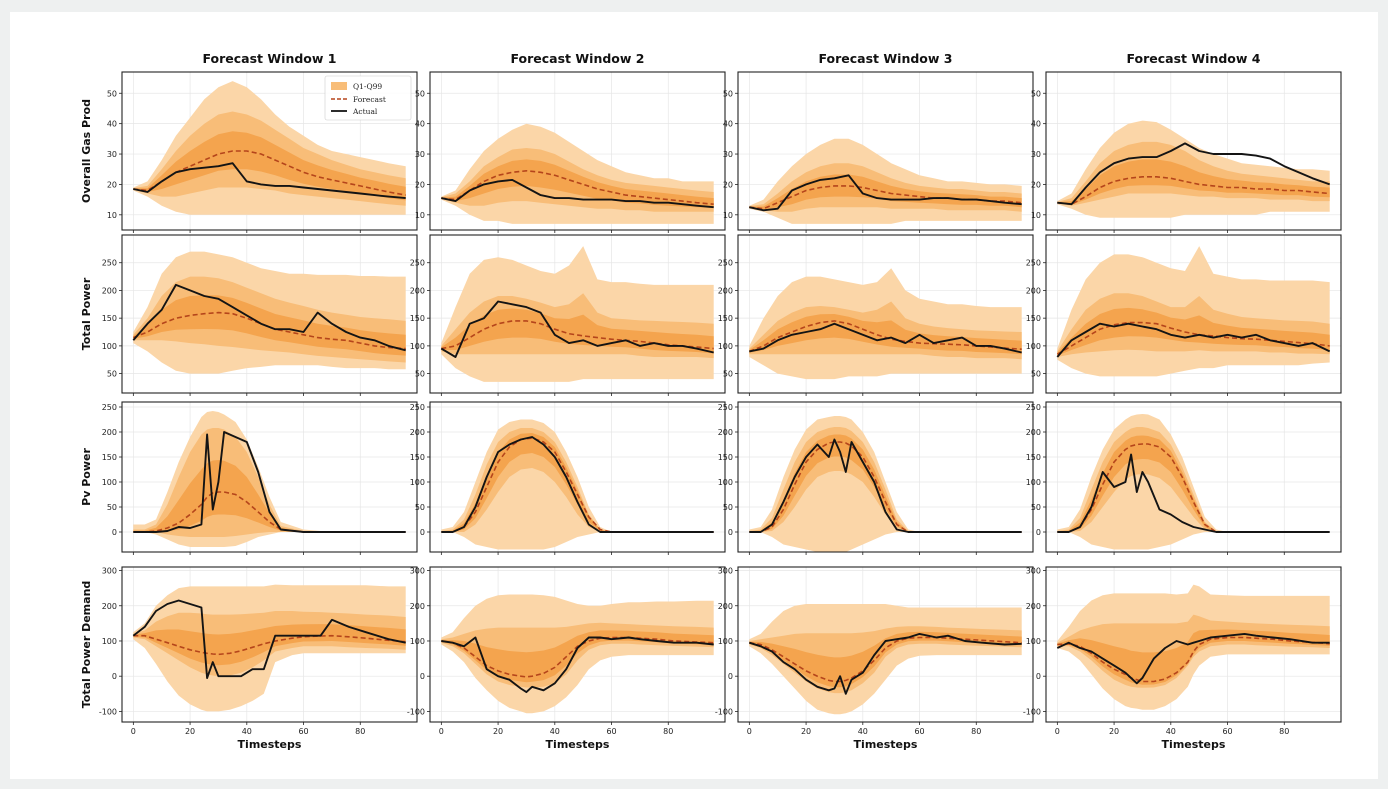 Image resolution: width=1388 pixels, height=789 pixels. What do you see at coordinates (270, 58) in the screenshot?
I see `column-title-1: Forecast Window 1` at bounding box center [270, 58].